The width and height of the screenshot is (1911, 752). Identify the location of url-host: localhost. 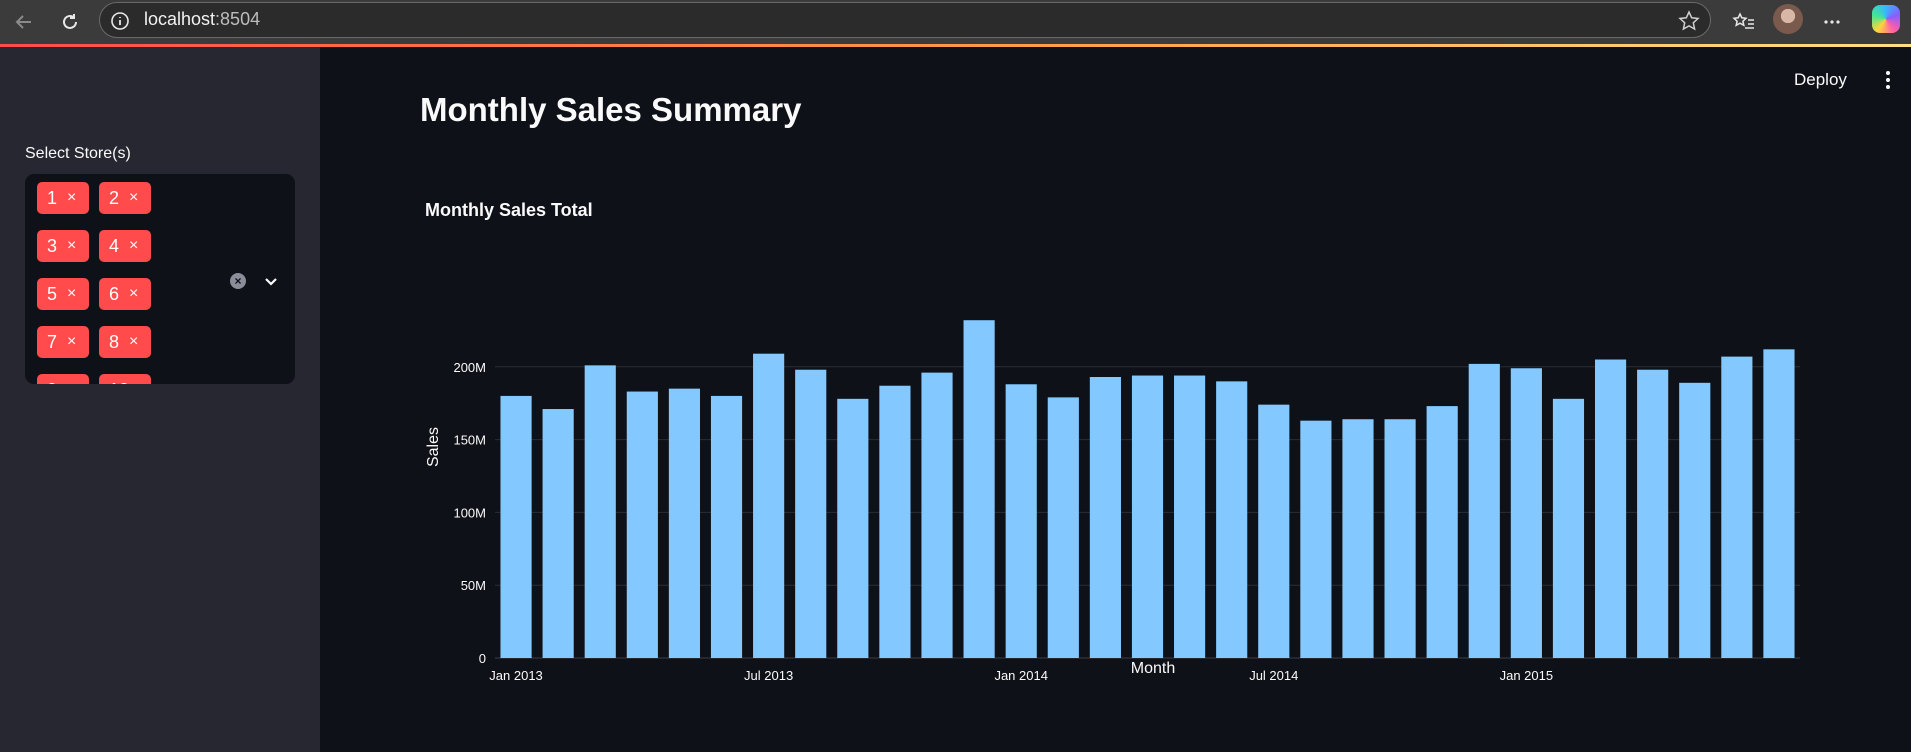
(180, 19).